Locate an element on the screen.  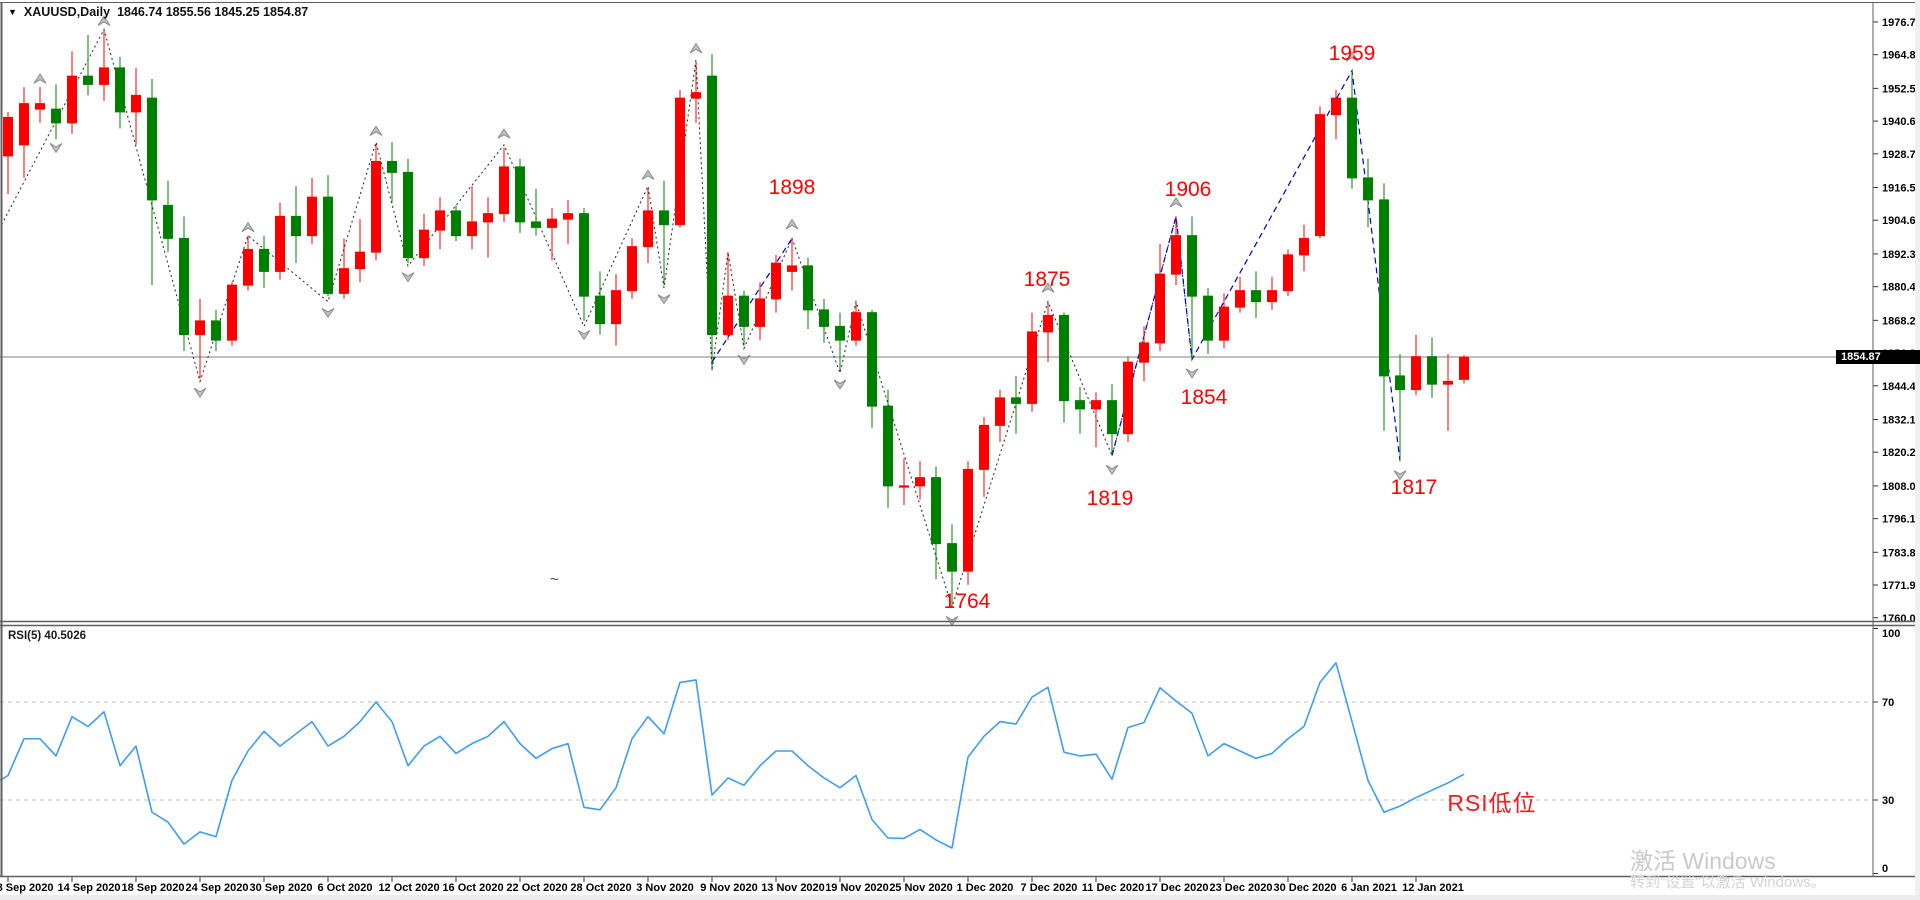
swing-price-label: 1819 is located at coordinates (1110, 498).